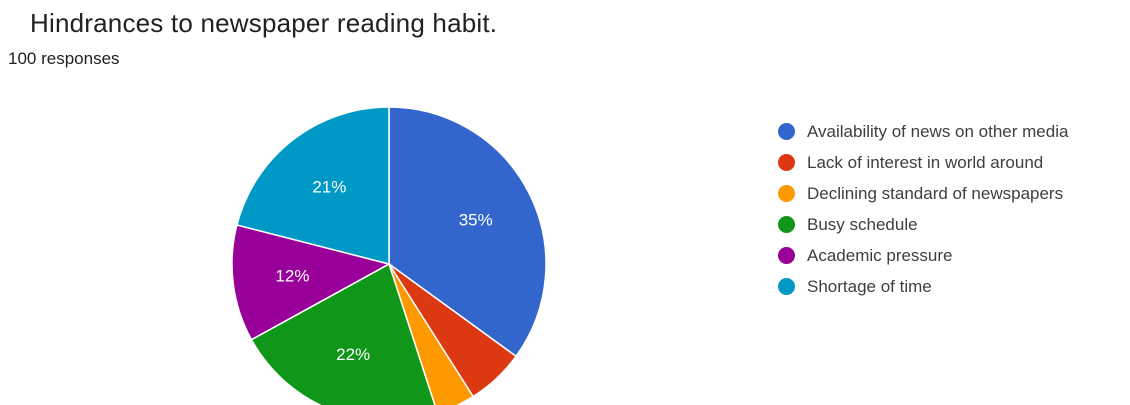 This screenshot has height=405, width=1130. Describe the element at coordinates (880, 255) in the screenshot. I see `legend-label: Academic pressure` at that location.